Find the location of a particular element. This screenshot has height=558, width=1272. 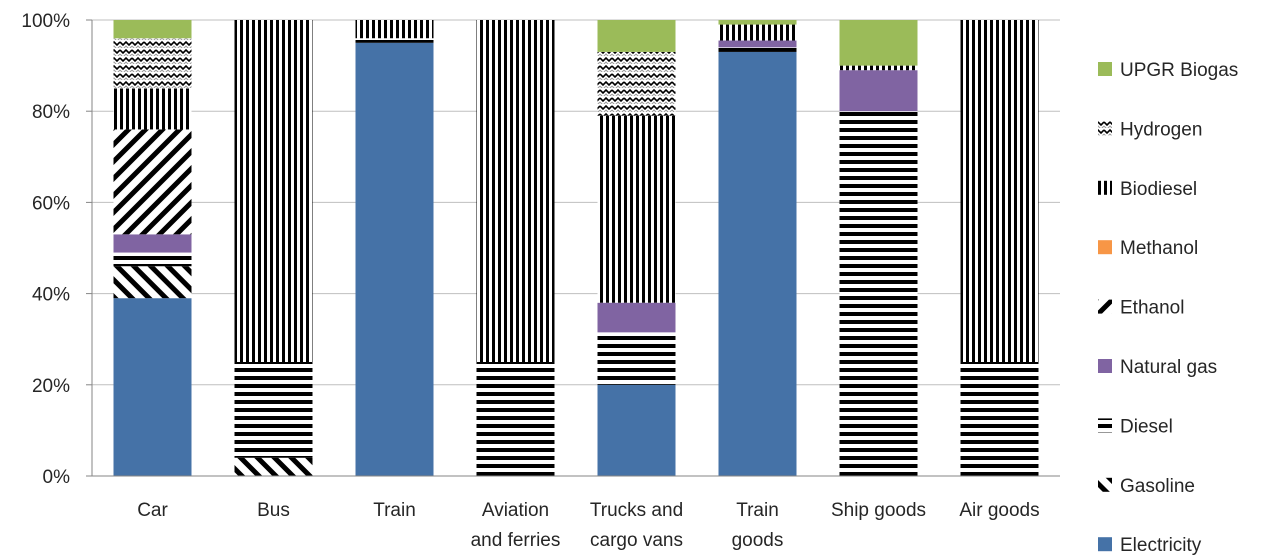

bar-segment-ethanol is located at coordinates (152, 182).